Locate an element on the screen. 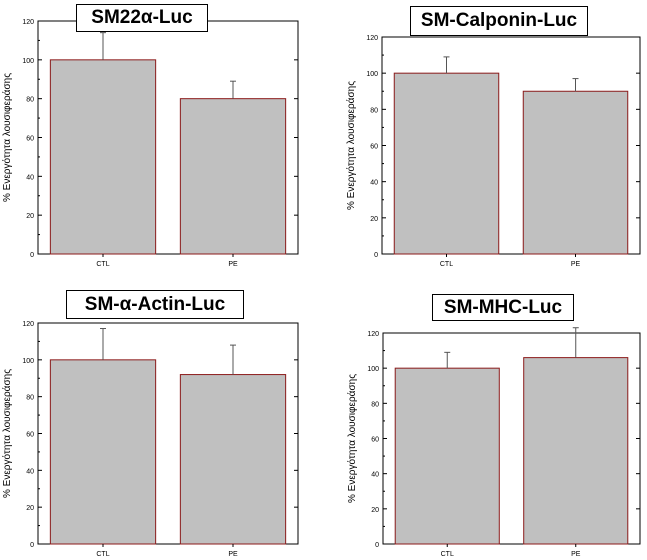  chart-title: SM-α-Actin-Luc is located at coordinates (155, 304).